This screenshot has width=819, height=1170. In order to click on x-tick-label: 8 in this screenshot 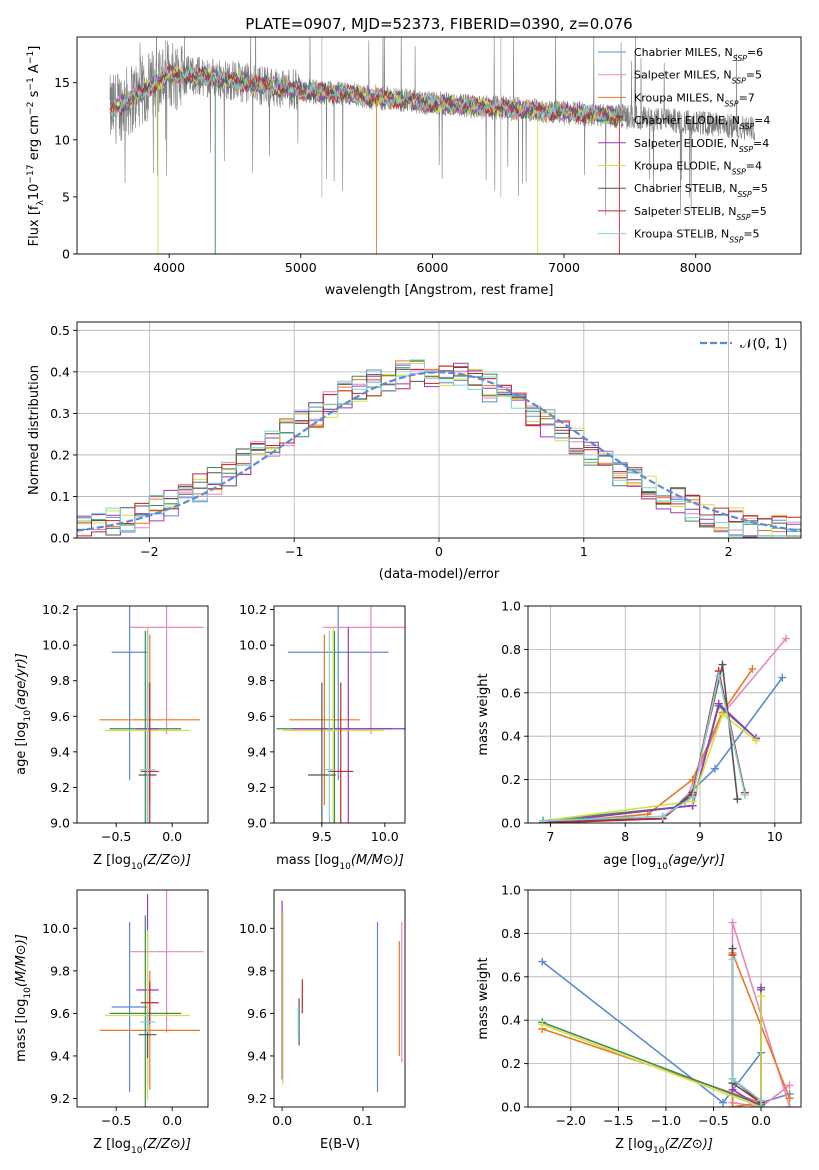, I will do `click(625, 836)`.